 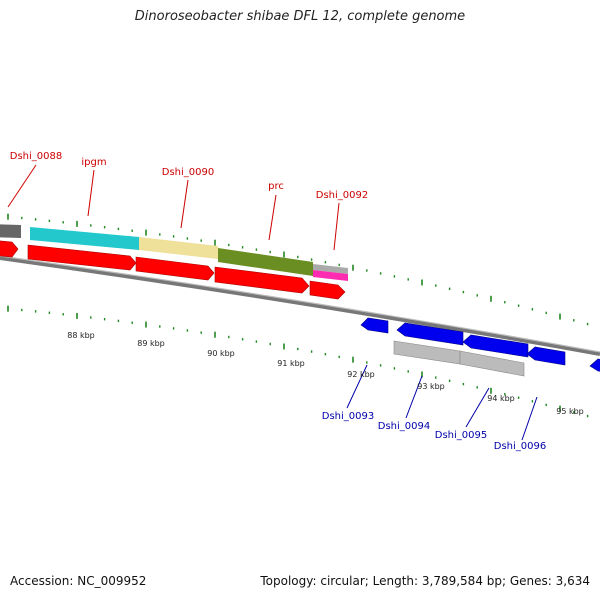 I want to click on cds-arrow-next, so click(x=594, y=365).